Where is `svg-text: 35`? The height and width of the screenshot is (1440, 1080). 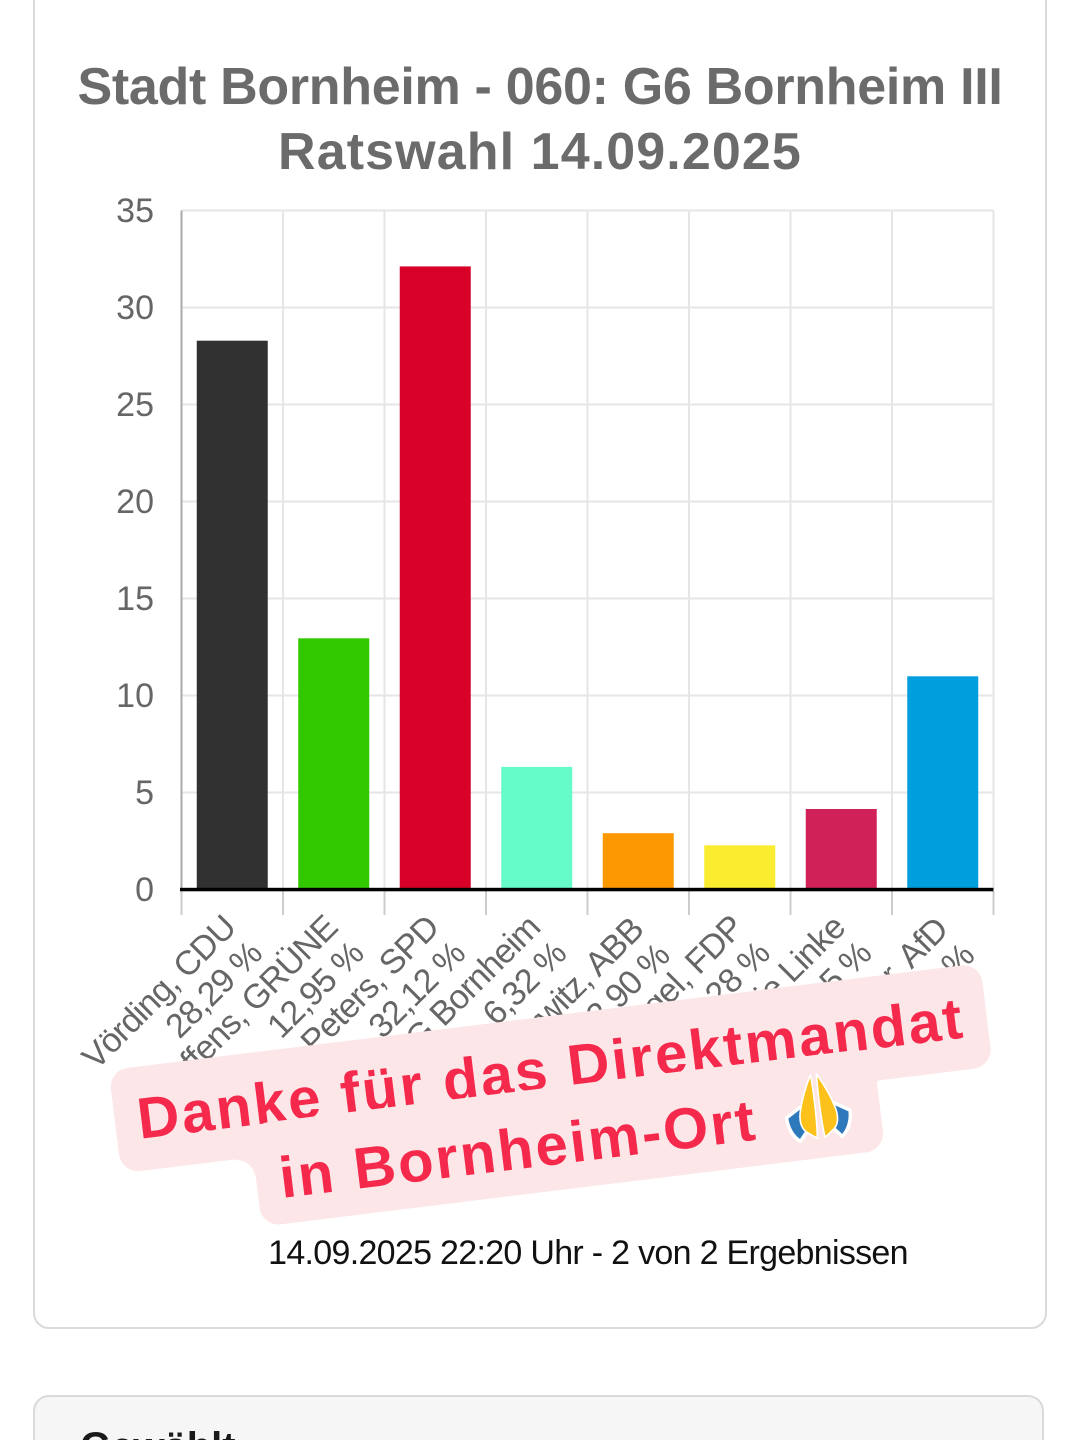 svg-text: 35 is located at coordinates (135, 211).